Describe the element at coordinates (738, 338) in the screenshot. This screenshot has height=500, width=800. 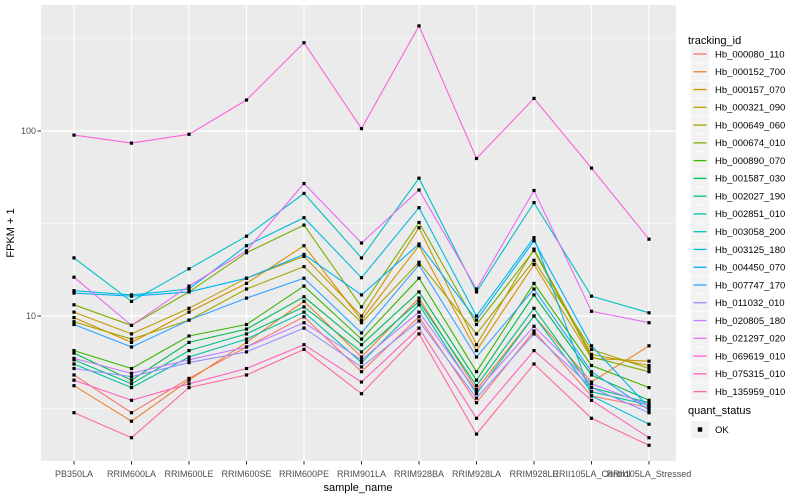
I see `legend-item: Hb_021297_020` at that location.